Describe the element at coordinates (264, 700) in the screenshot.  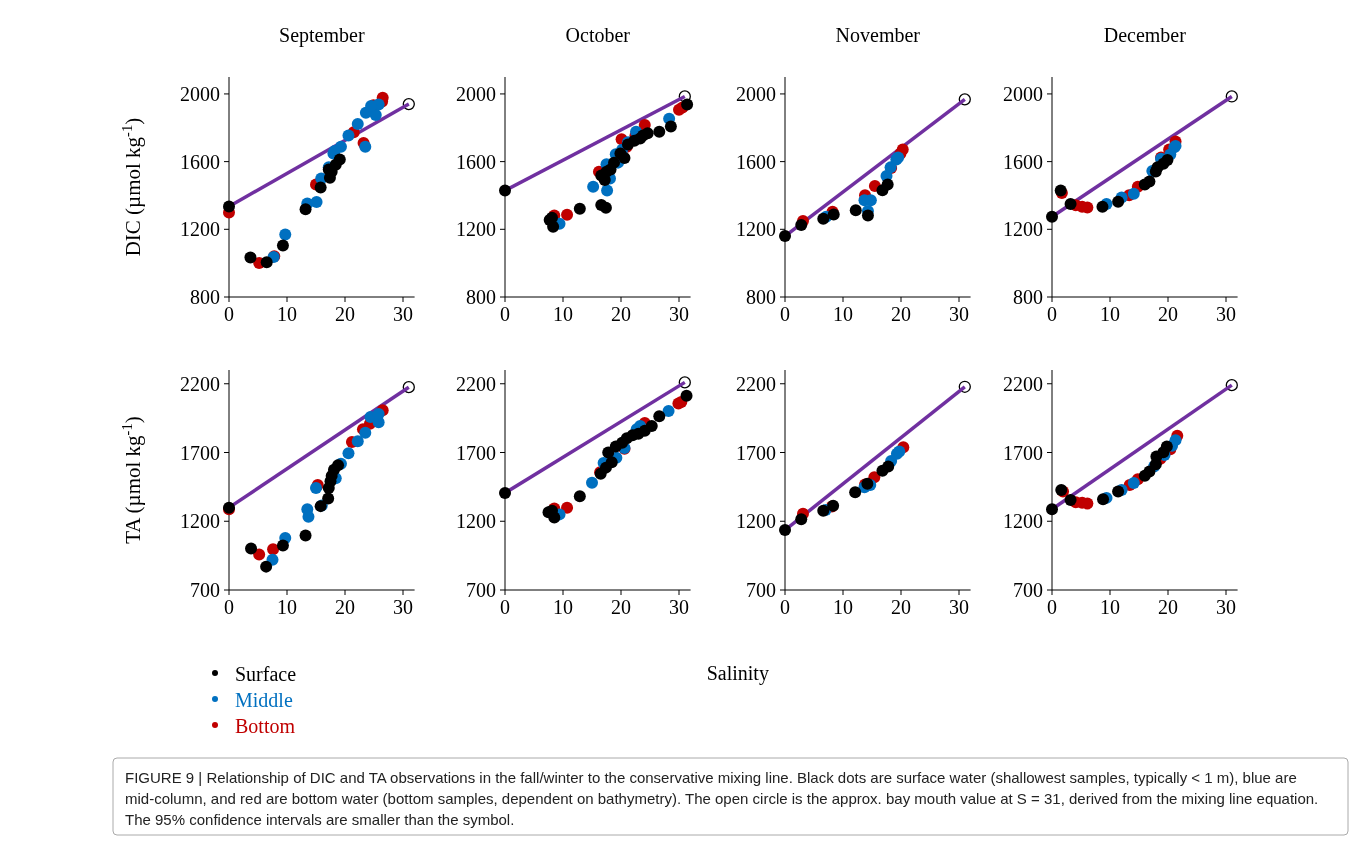
I see `legend-label: Middle` at that location.